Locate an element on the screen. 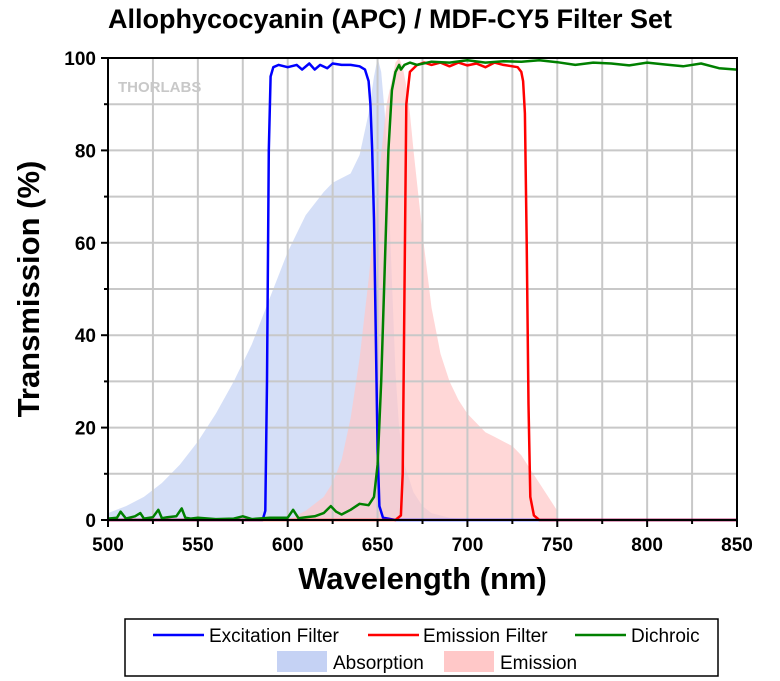  x-tick-label: 750 is located at coordinates (557, 545).